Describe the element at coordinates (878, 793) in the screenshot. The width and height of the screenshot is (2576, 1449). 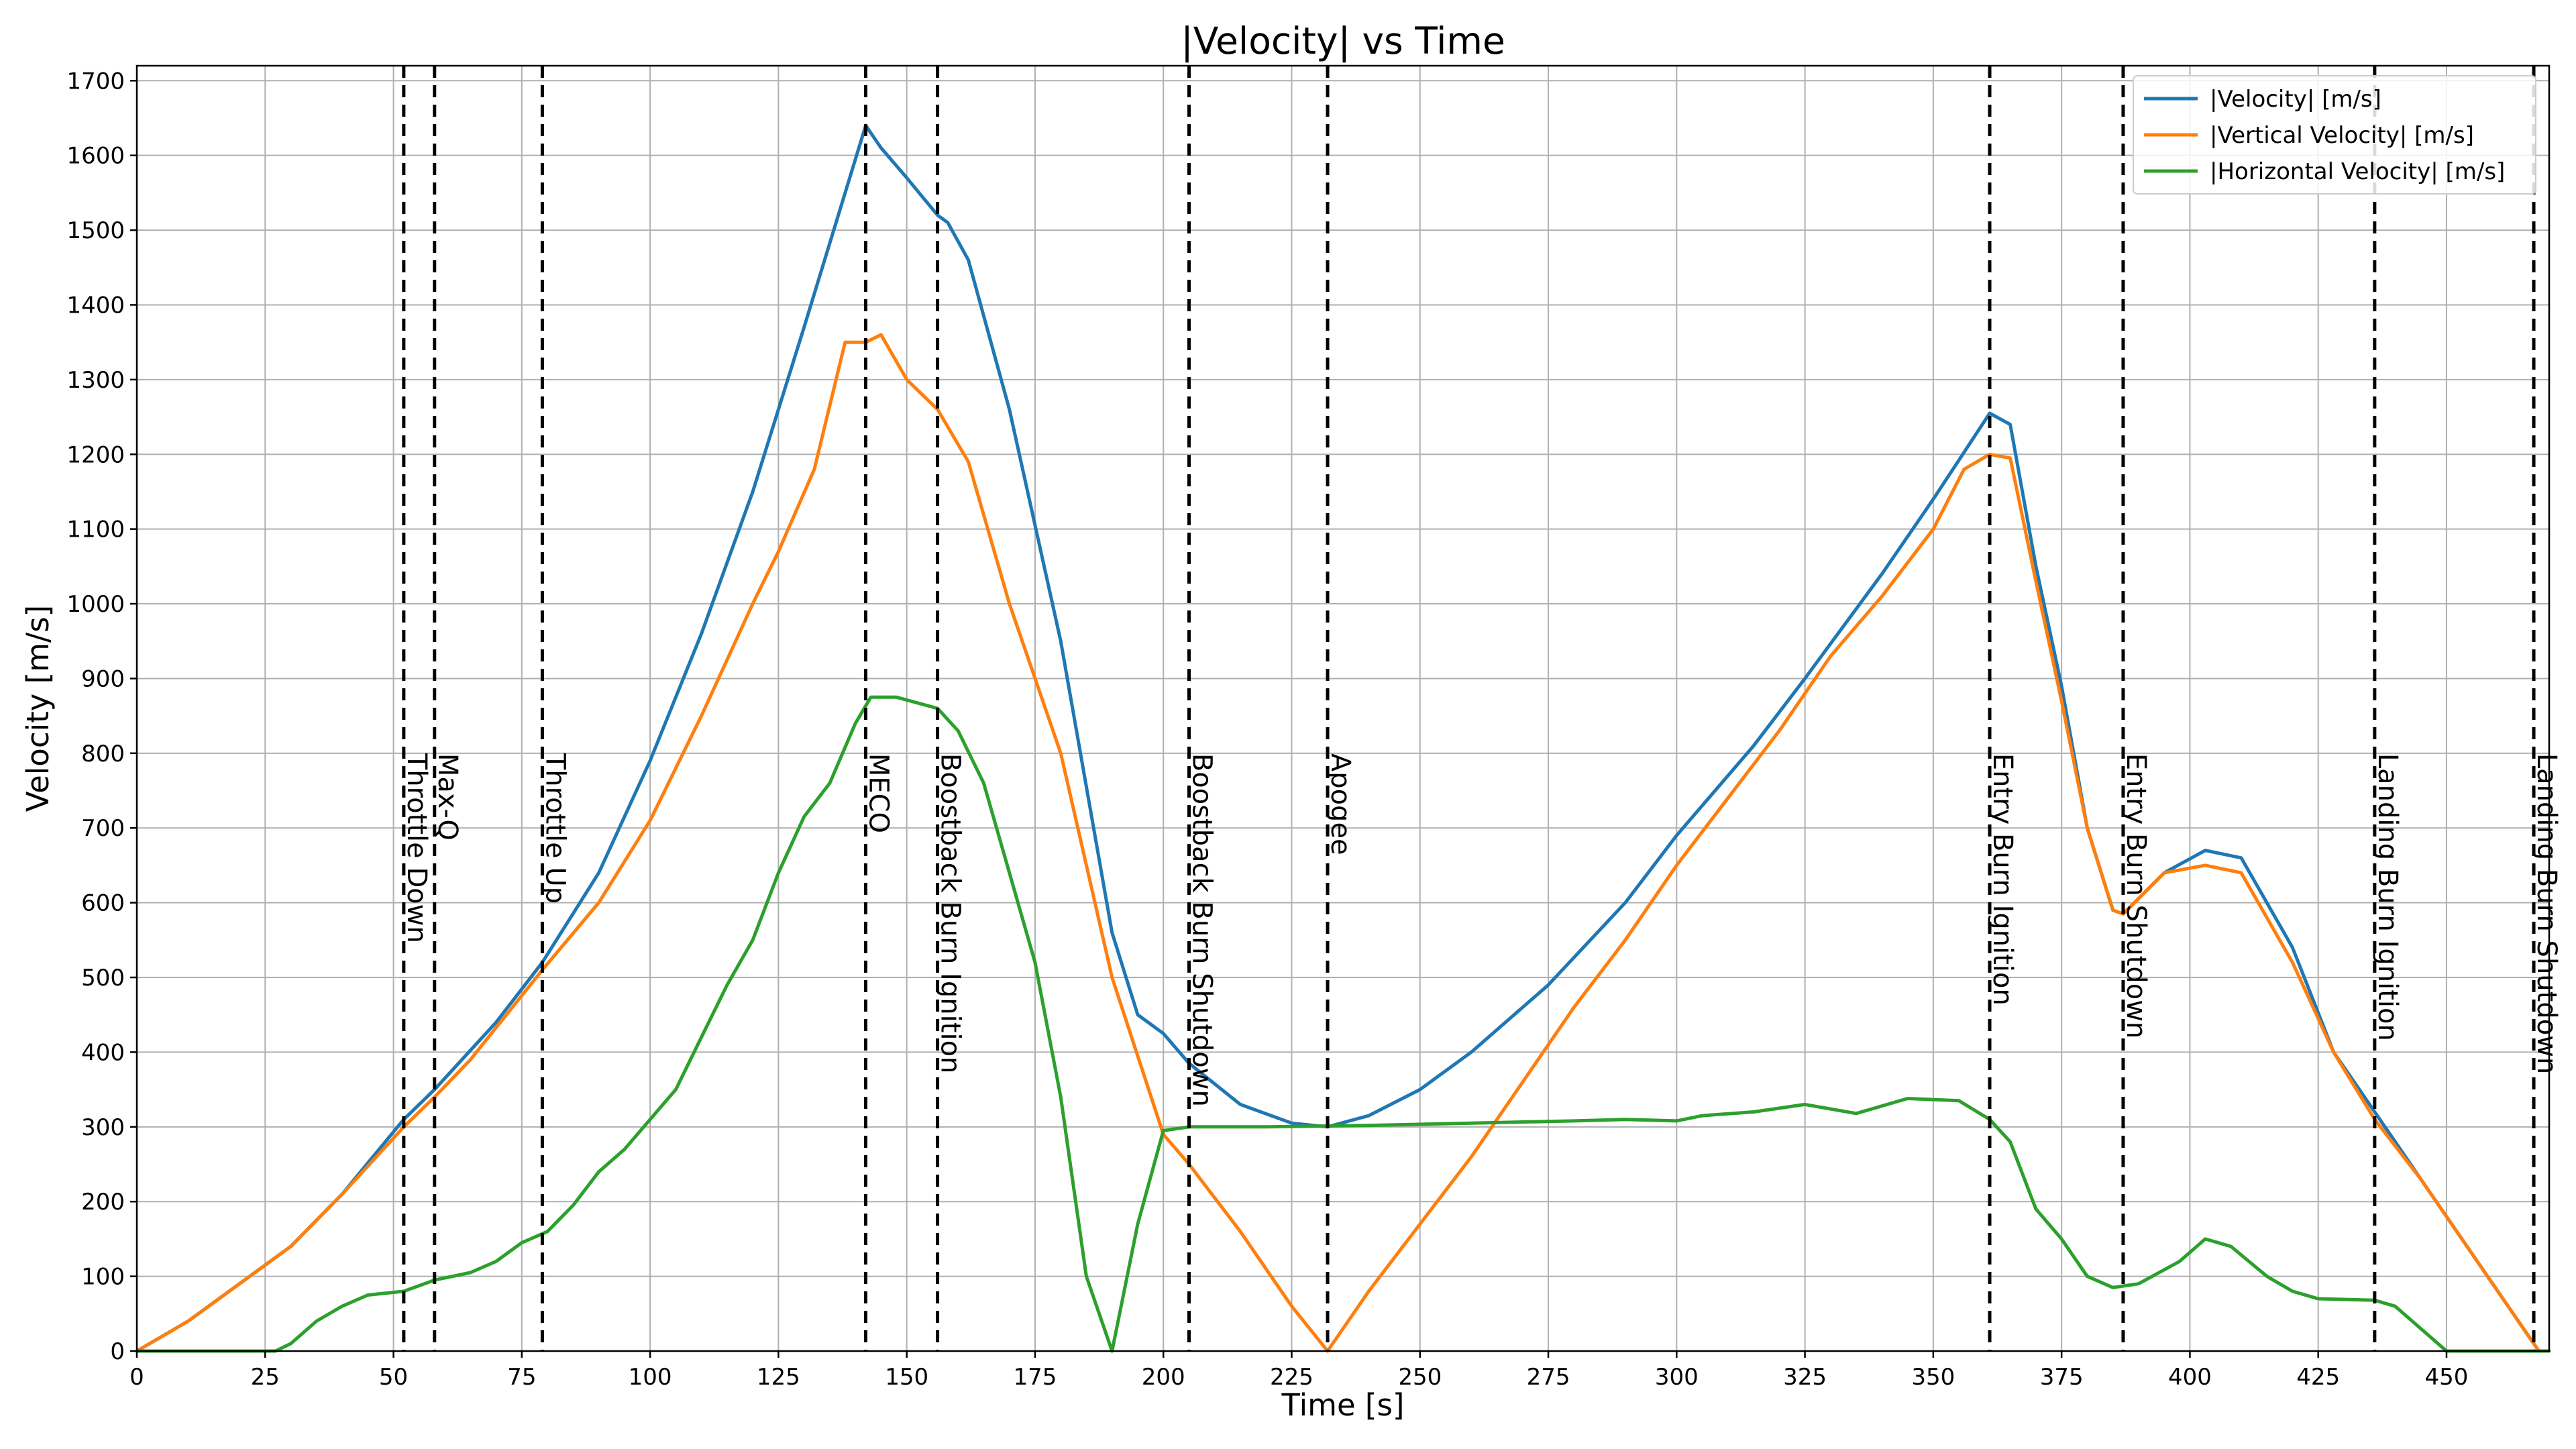
I see `event-label: MECO` at that location.